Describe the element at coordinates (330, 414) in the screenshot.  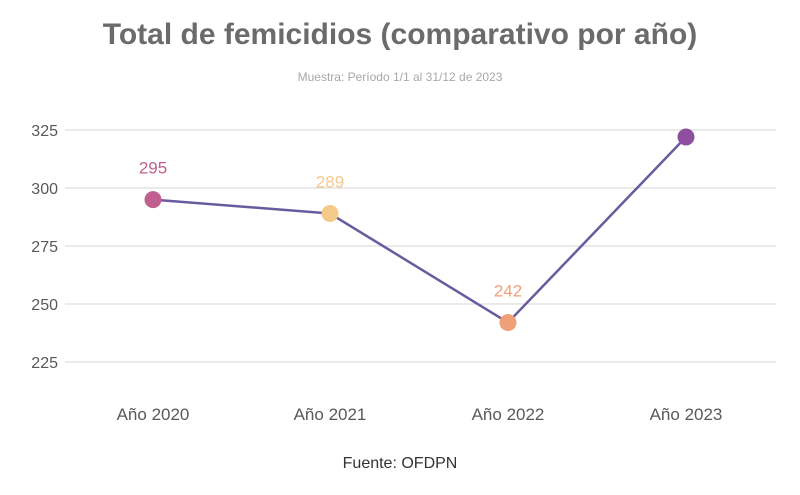
I see `x-category-label: Año 2021` at that location.